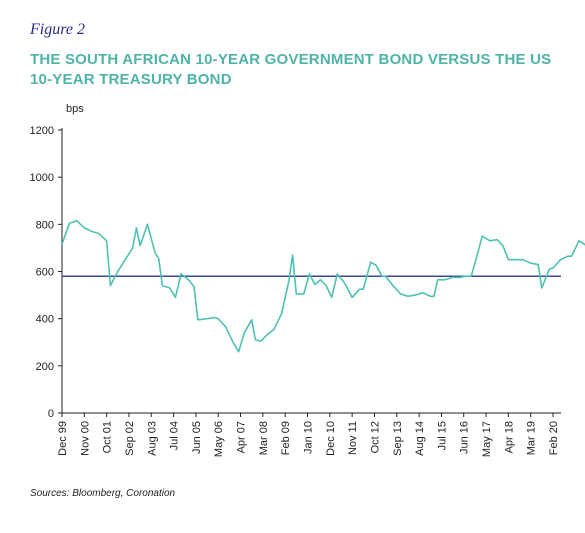 The width and height of the screenshot is (585, 533). I want to click on y-tick-label: 600, so click(45, 273).